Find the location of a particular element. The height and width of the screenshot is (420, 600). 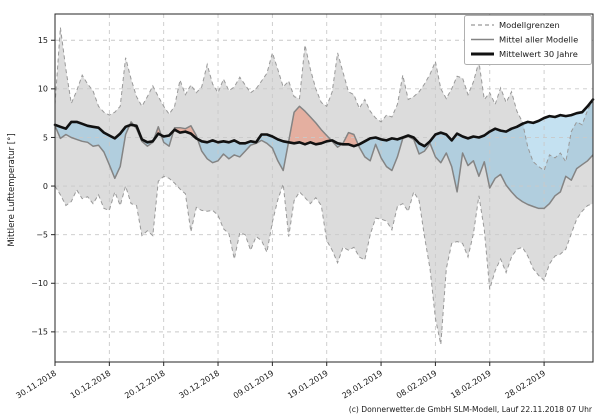

climate-mean-line-path is located at coordinates (324, 123).